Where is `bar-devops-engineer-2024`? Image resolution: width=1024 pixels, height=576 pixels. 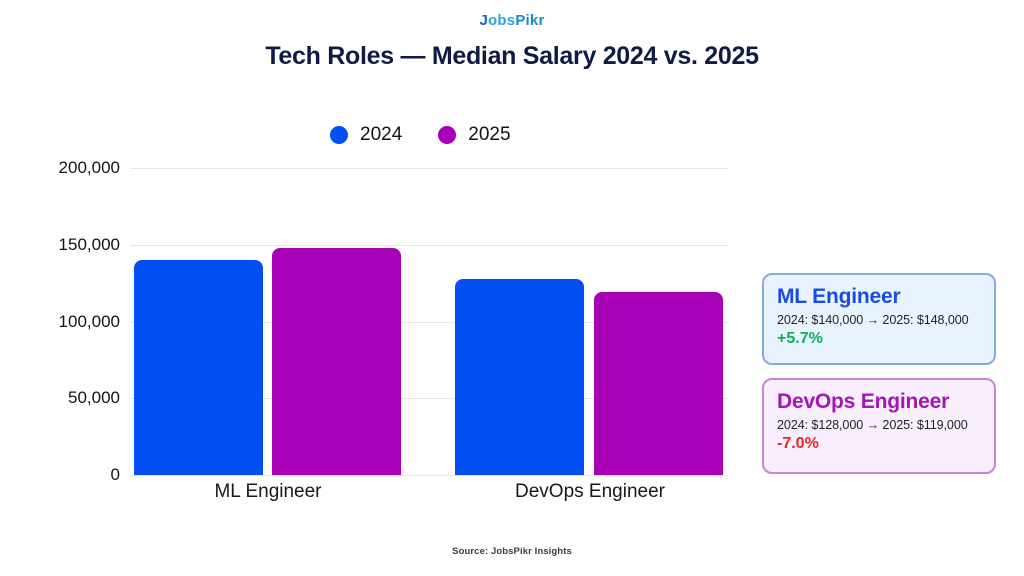
bar-devops-engineer-2024 is located at coordinates (519, 376).